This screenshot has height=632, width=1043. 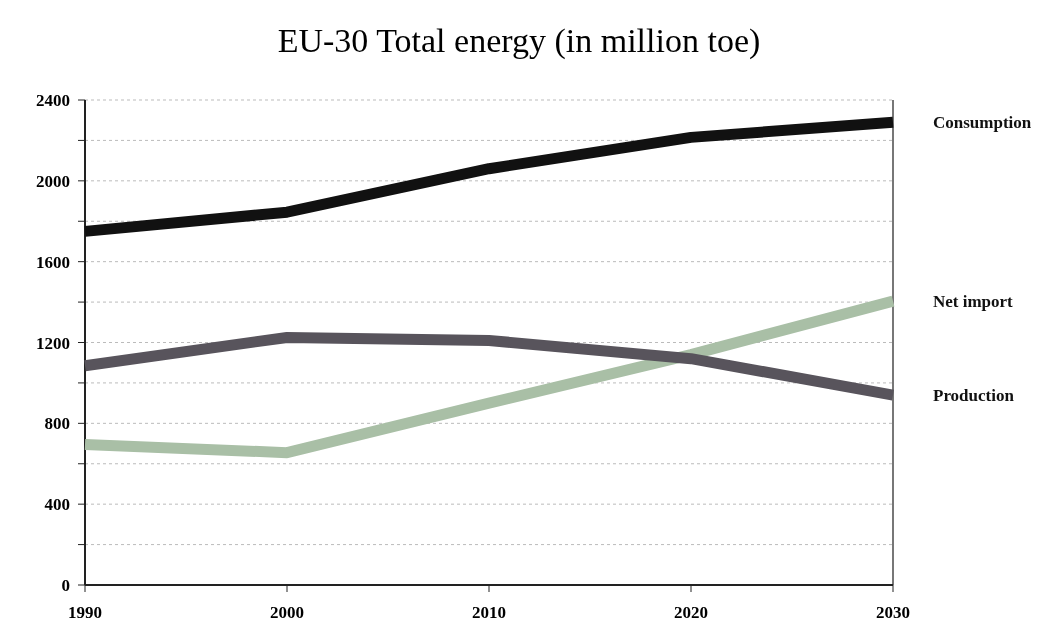 I want to click on x-tick-label: 2010, so click(x=489, y=612).